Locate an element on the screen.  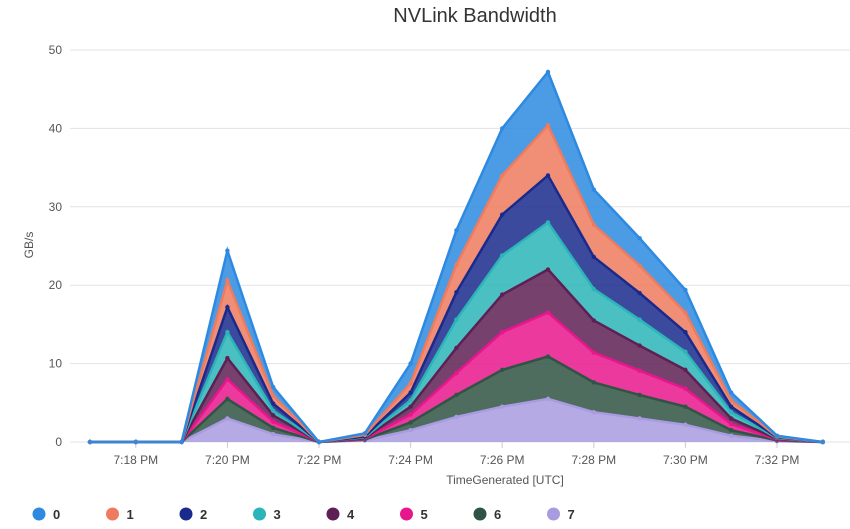
legend-item-7: 7 is located at coordinates (561, 514).